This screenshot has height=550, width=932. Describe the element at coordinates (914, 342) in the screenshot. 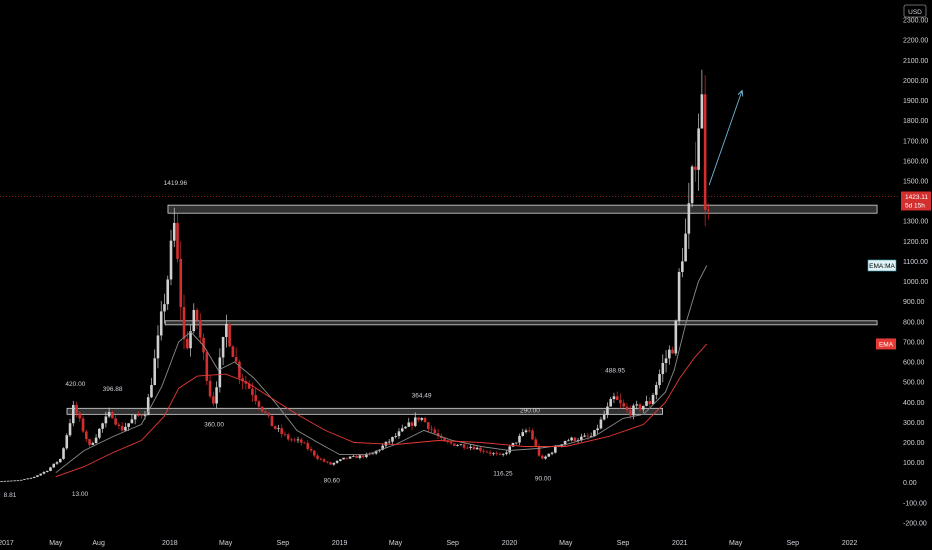

I see `y-tick-label: 700.00` at that location.